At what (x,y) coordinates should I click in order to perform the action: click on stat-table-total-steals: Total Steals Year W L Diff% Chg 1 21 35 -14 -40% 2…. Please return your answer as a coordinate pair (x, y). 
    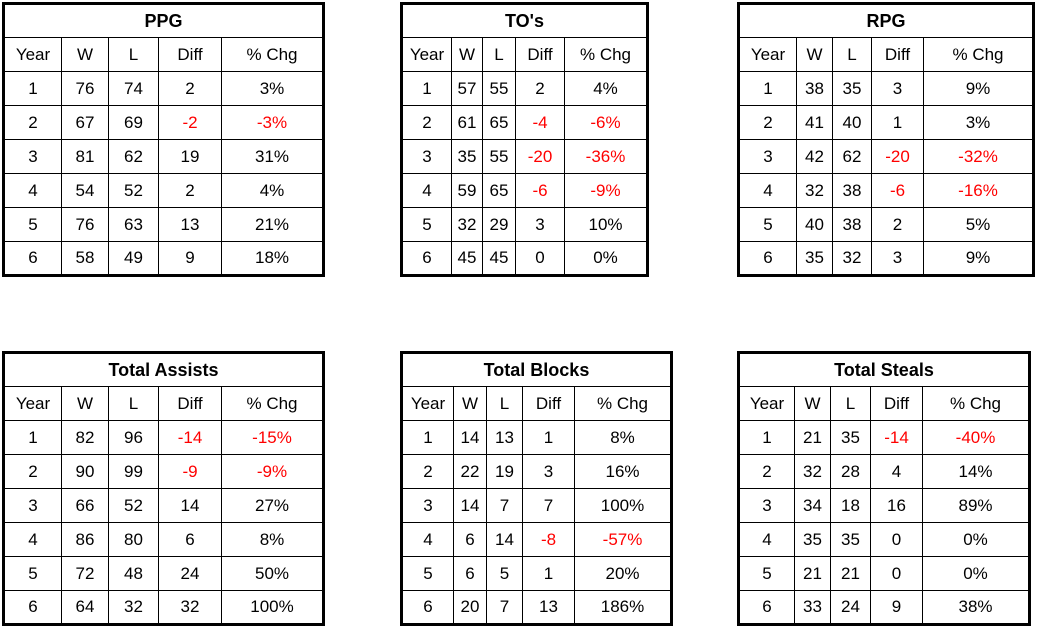
    Looking at the image, I should click on (884, 488).